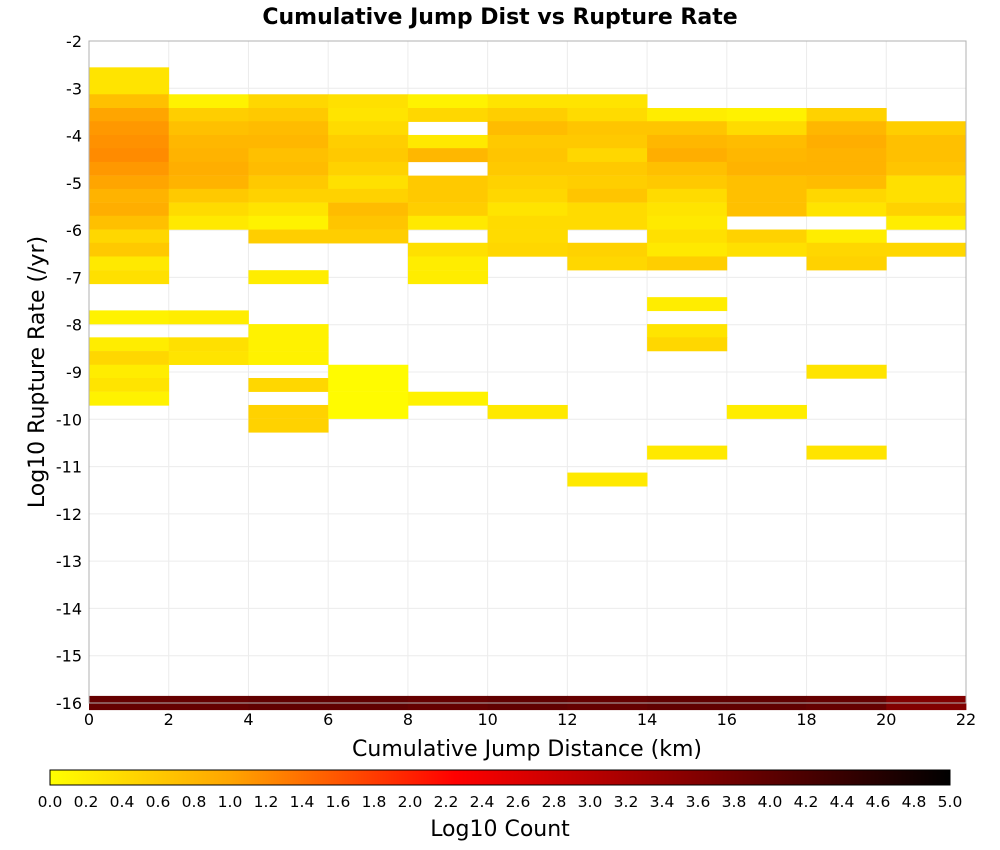  What do you see at coordinates (950, 802) in the screenshot?
I see `colorbar-tick-label: 5.0` at bounding box center [950, 802].